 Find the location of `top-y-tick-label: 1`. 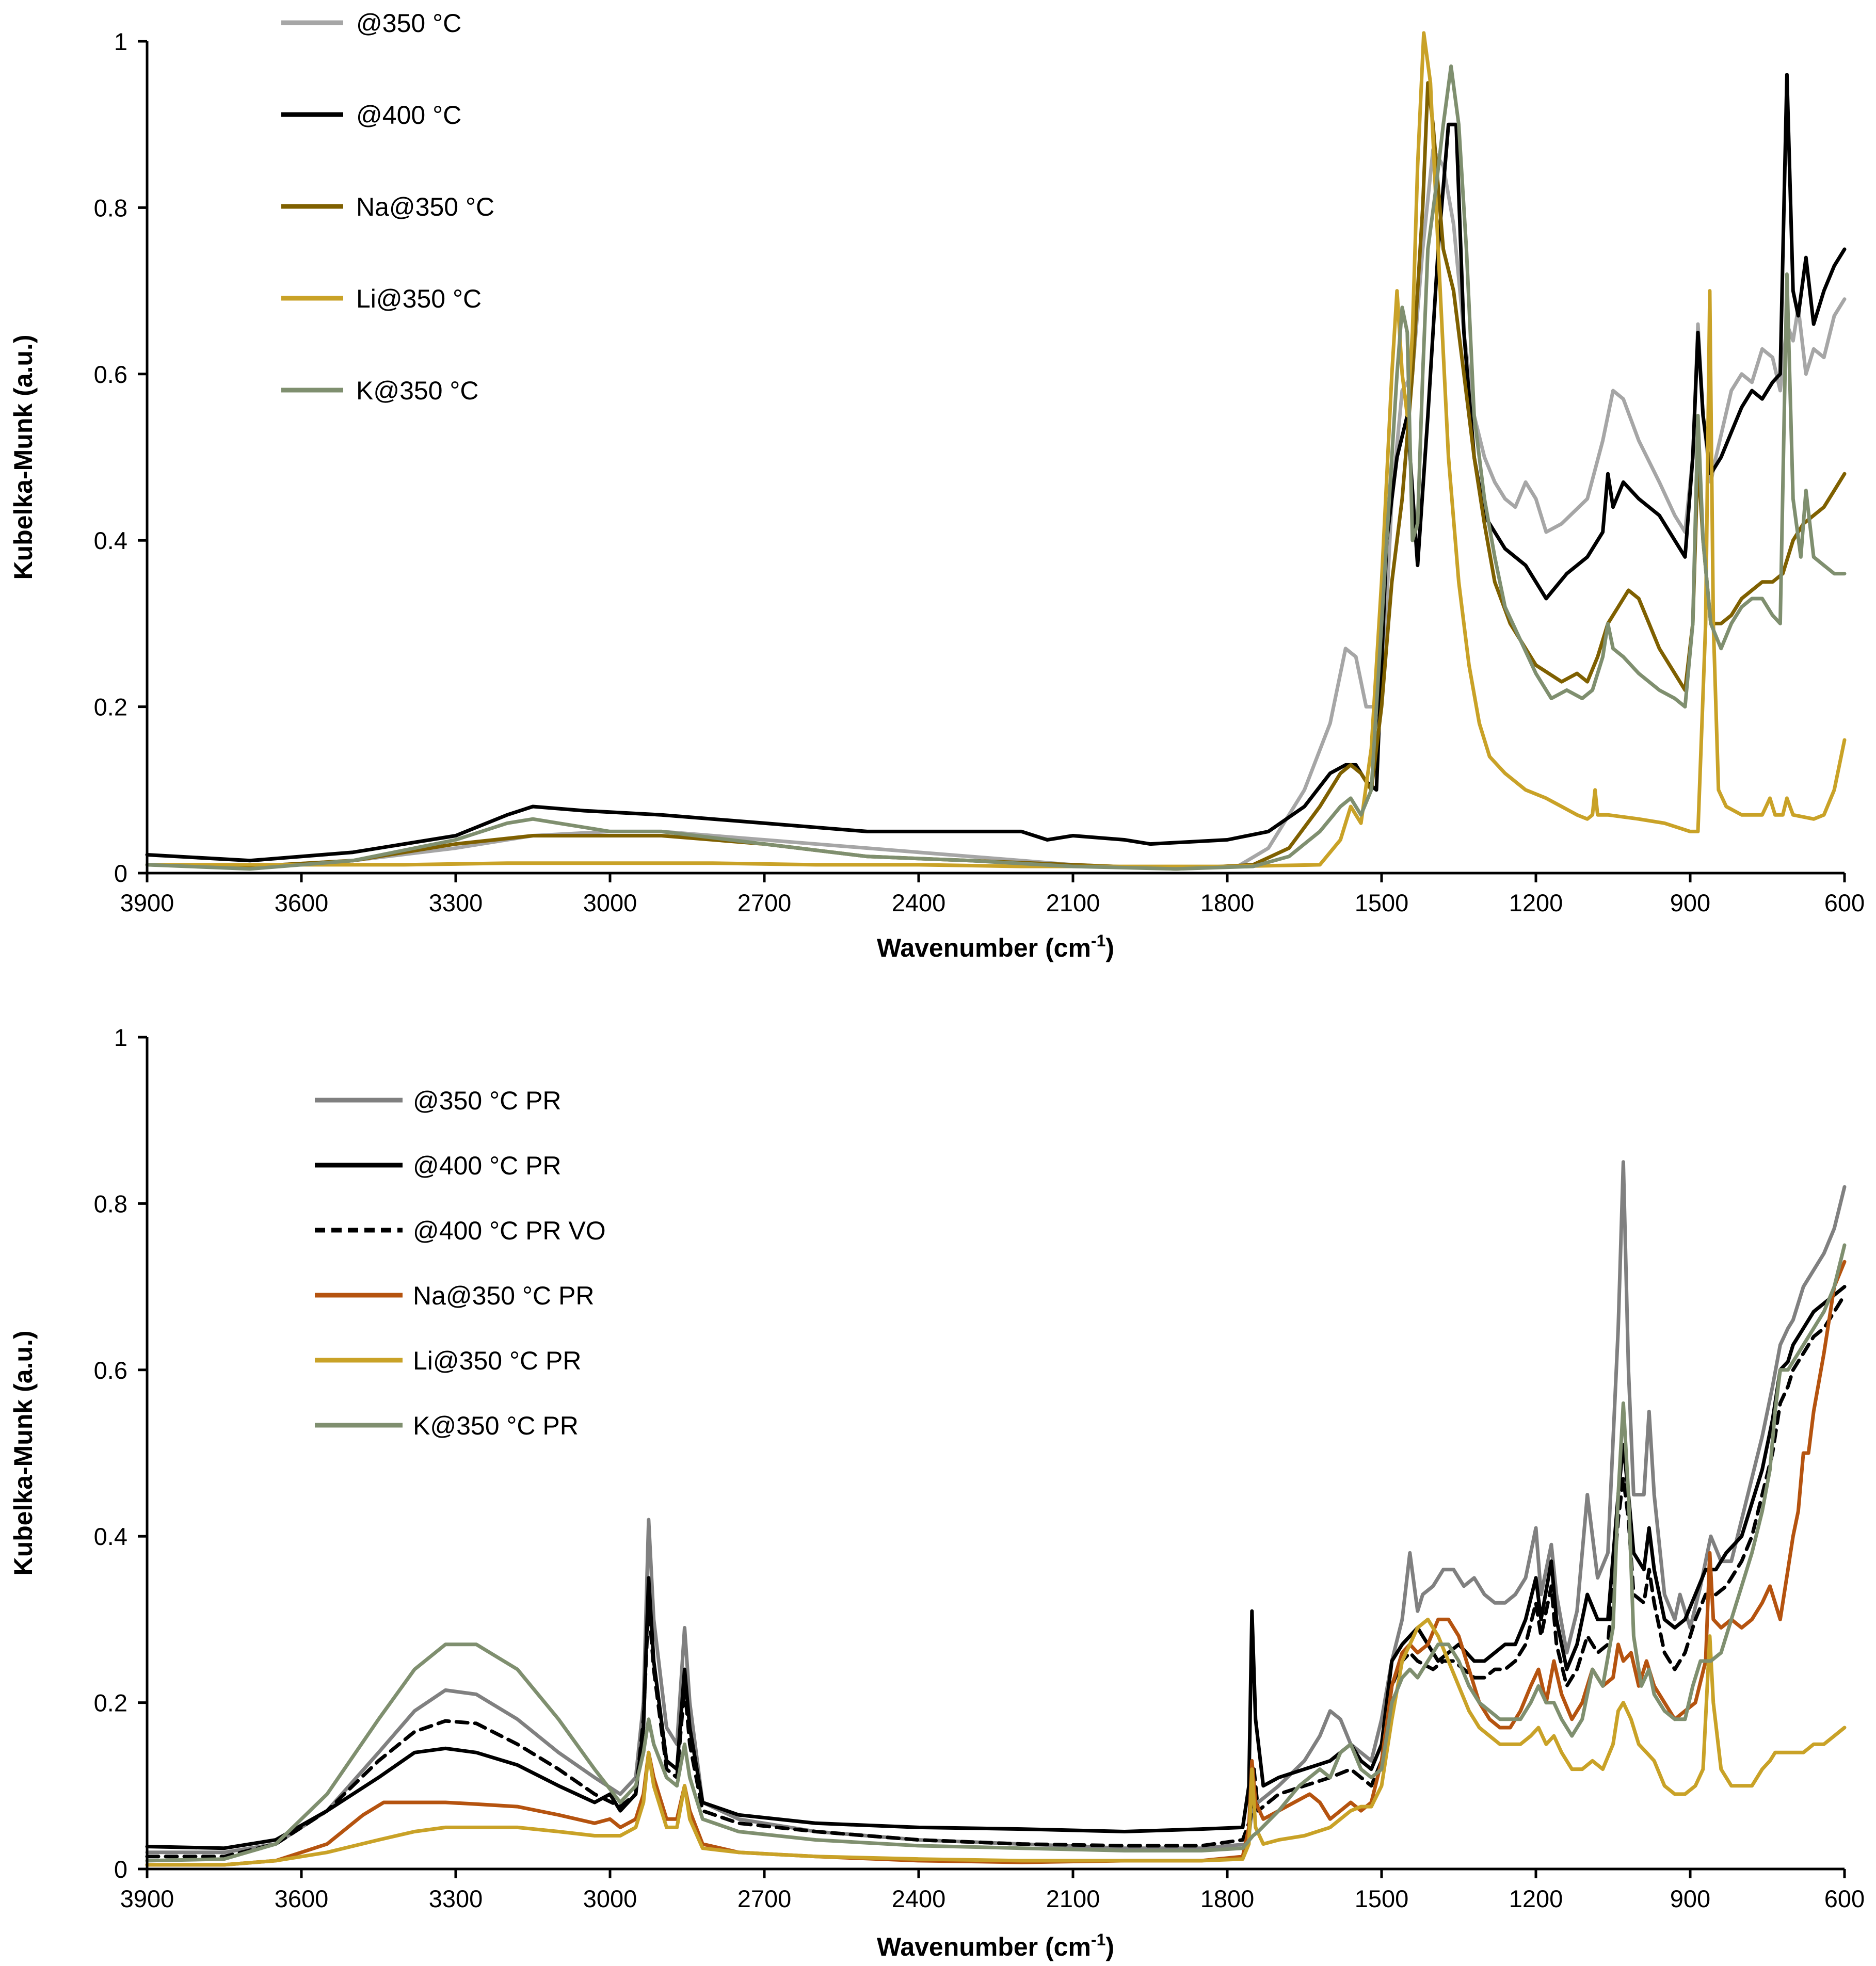

top-y-tick-label: 1 is located at coordinates (120, 41).